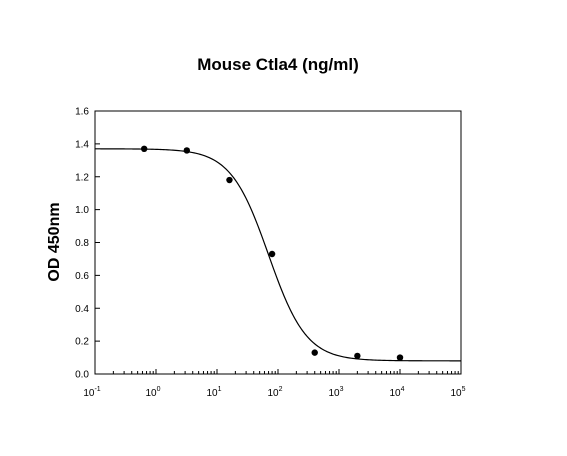 The height and width of the screenshot is (456, 567). Describe the element at coordinates (82, 177) in the screenshot. I see `y-tick-label: 1.2` at that location.